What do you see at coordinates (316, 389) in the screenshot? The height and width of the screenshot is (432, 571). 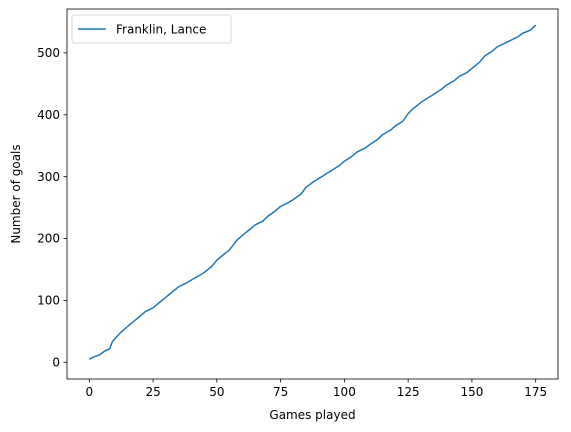 I see `x-axis-ticks: 0 25 50 75 100 125 150 175` at bounding box center [316, 389].